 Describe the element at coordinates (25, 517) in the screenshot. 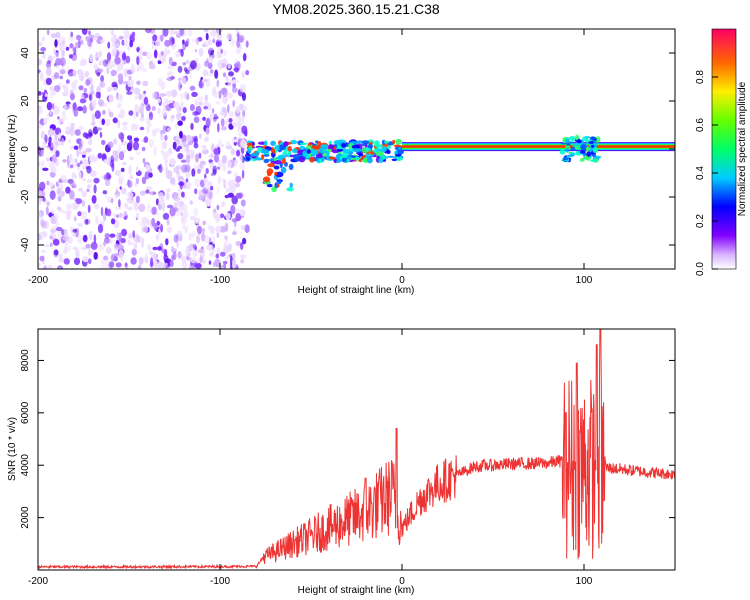

I see `snr-y-tick-label: 2000` at that location.